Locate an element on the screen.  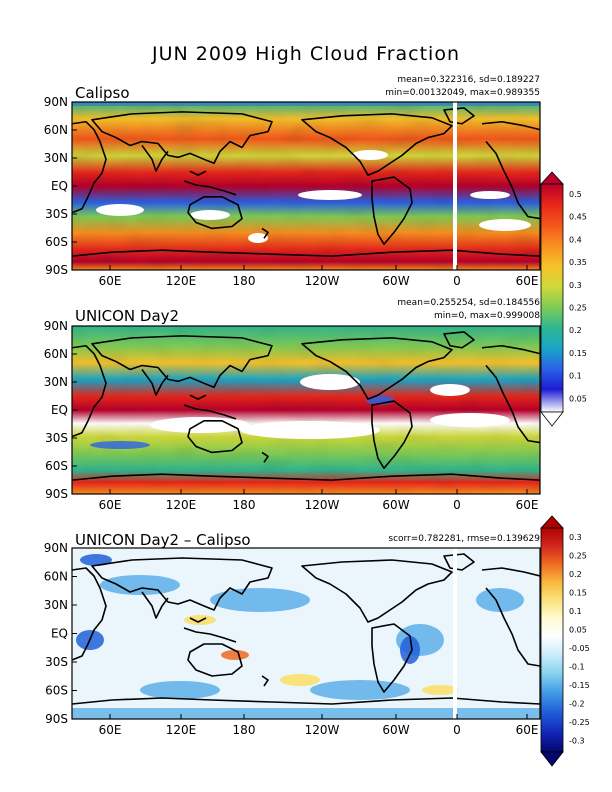
difference-lat-label: 60S is located at coordinates (56, 691).